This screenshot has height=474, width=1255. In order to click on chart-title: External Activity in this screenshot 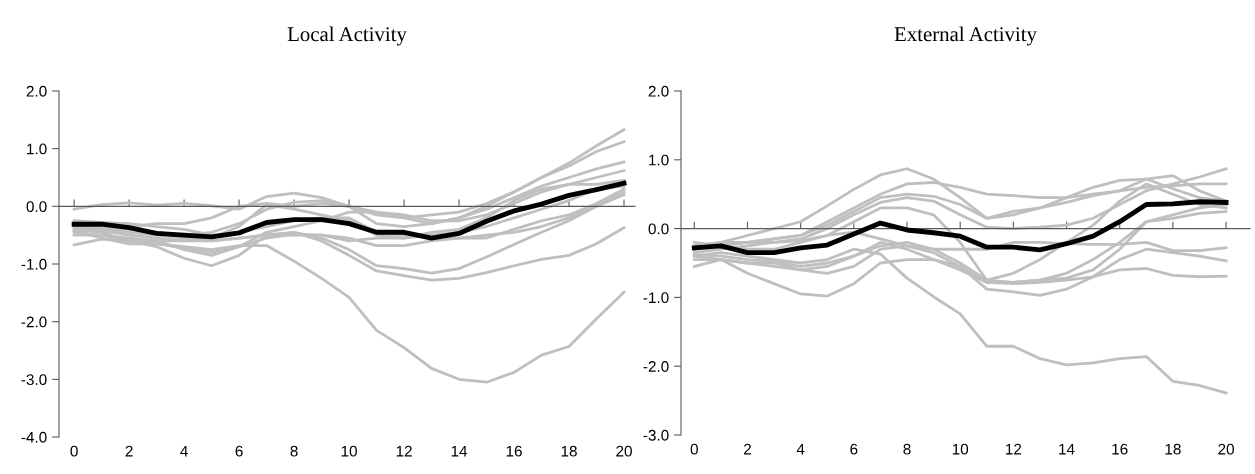, I will do `click(965, 36)`.